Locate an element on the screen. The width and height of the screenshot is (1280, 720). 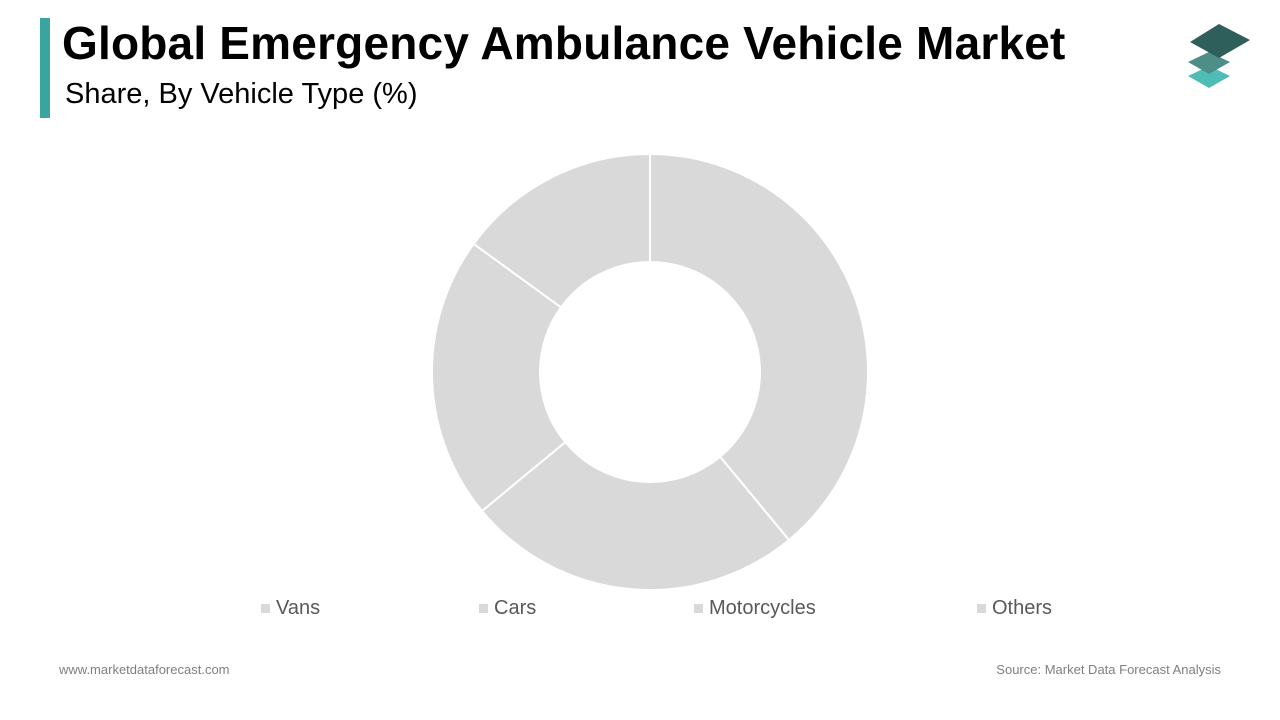
donut-slice-cars is located at coordinates (635, 515).